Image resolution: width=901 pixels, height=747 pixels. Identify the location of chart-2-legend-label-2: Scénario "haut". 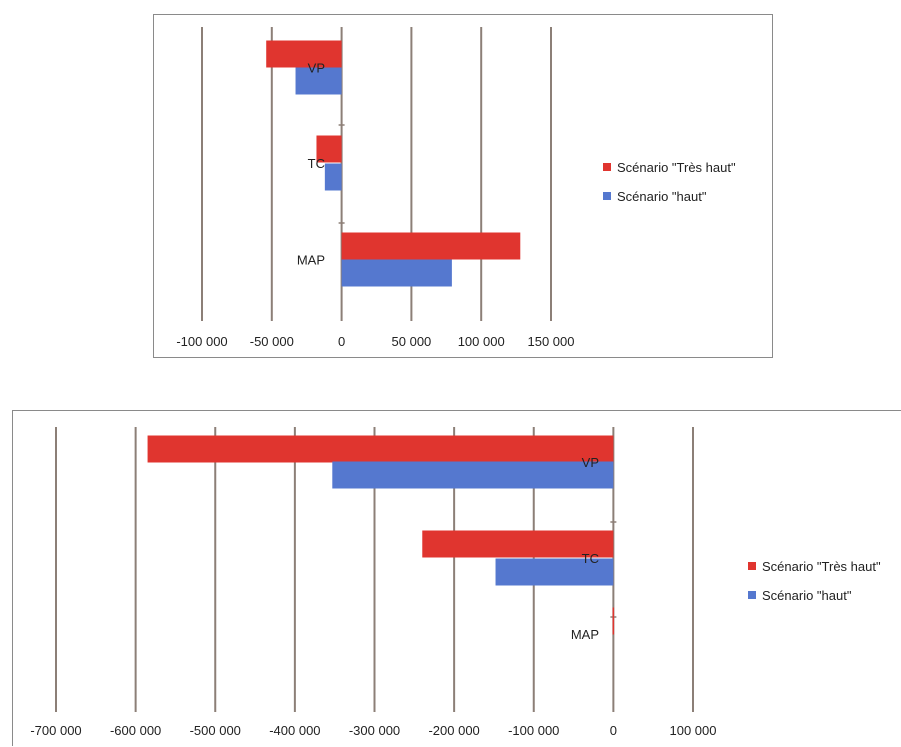
(807, 595).